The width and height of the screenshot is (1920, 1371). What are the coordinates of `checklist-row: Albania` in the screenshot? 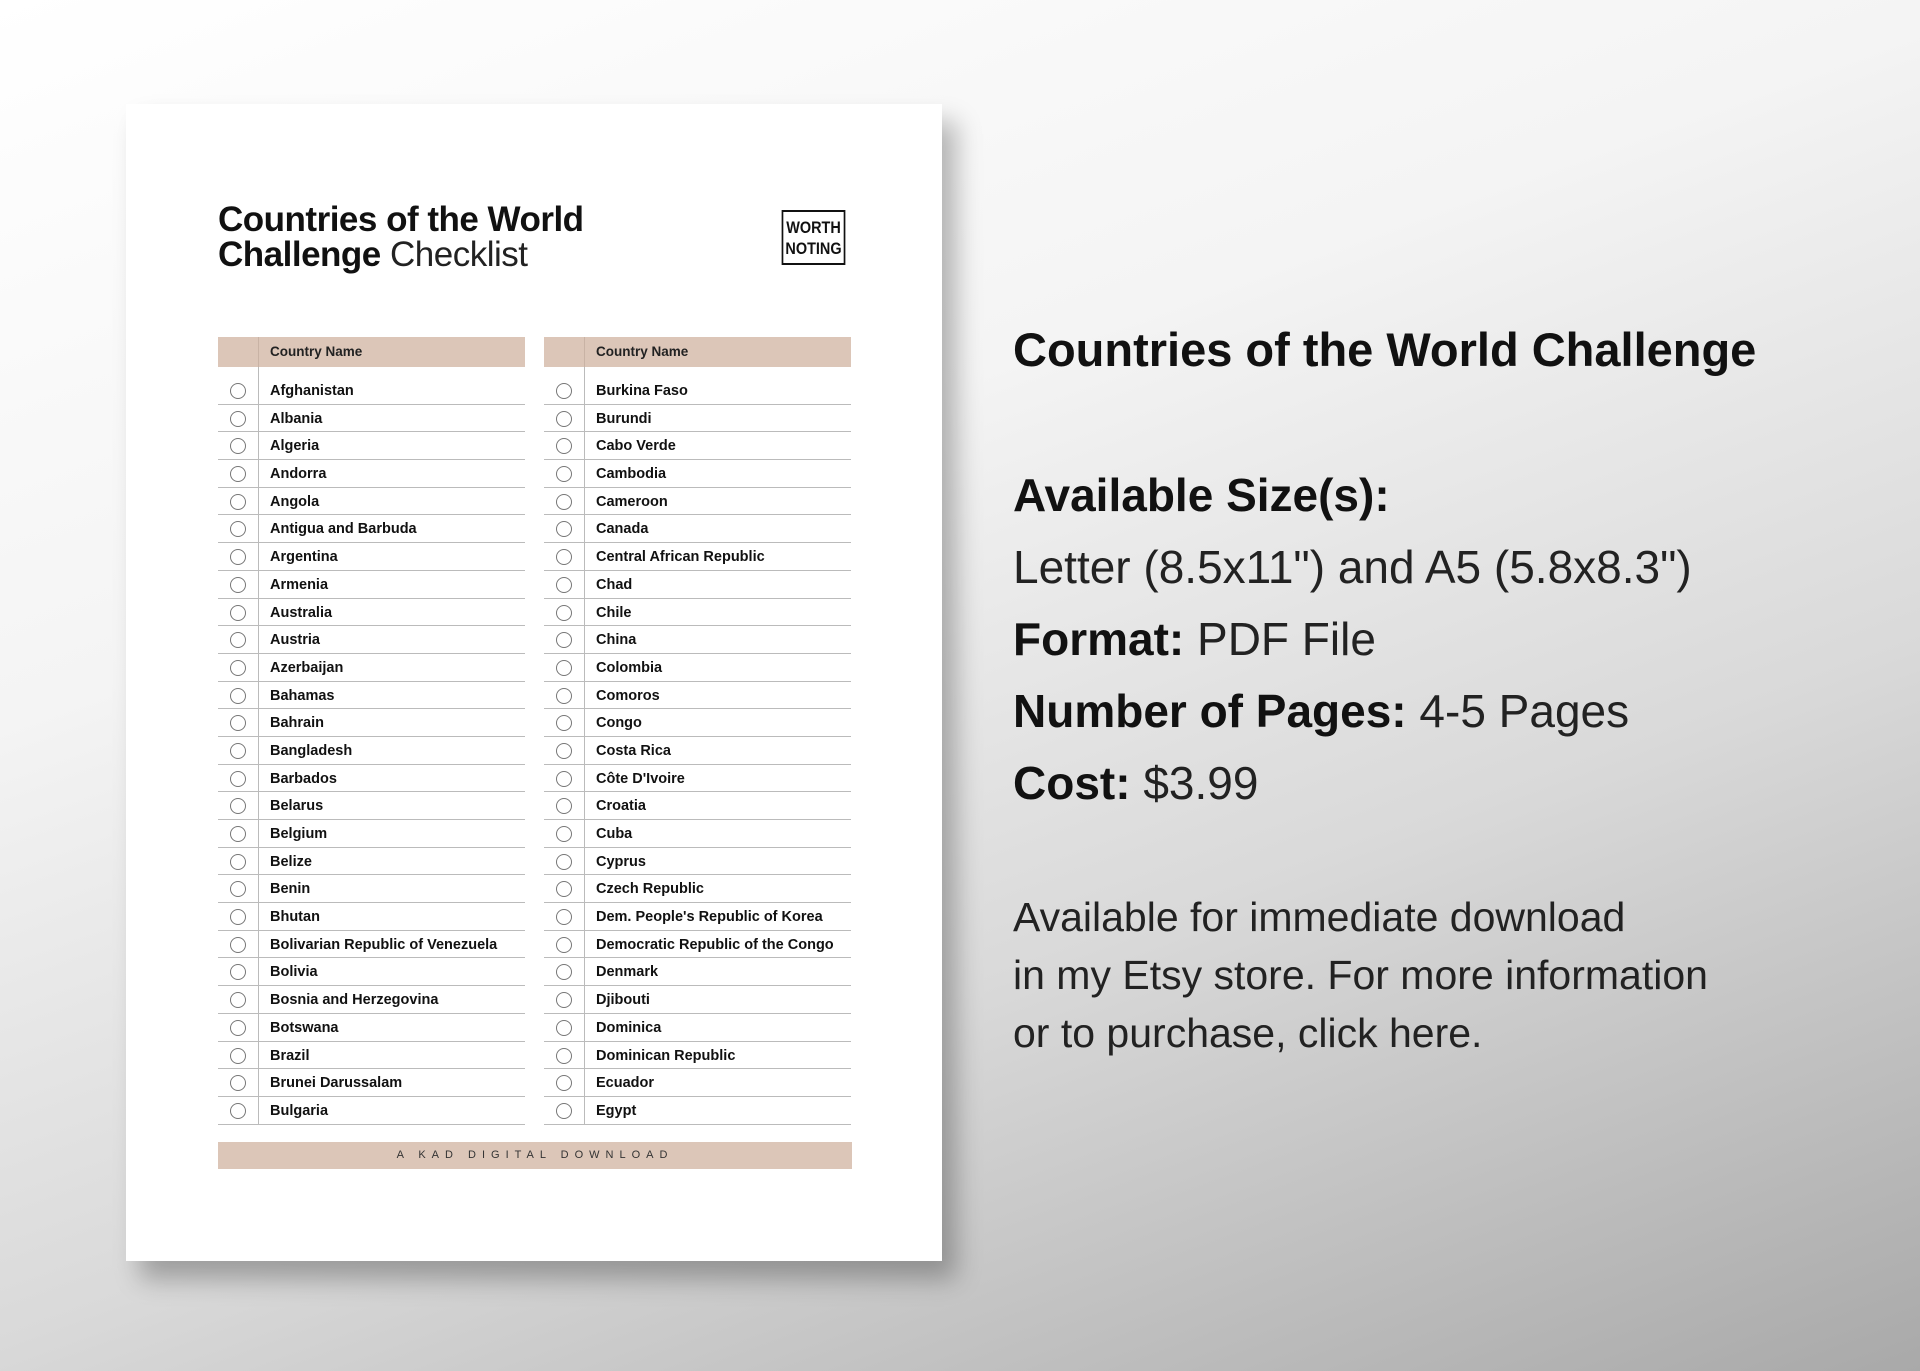 It's located at (371, 419).